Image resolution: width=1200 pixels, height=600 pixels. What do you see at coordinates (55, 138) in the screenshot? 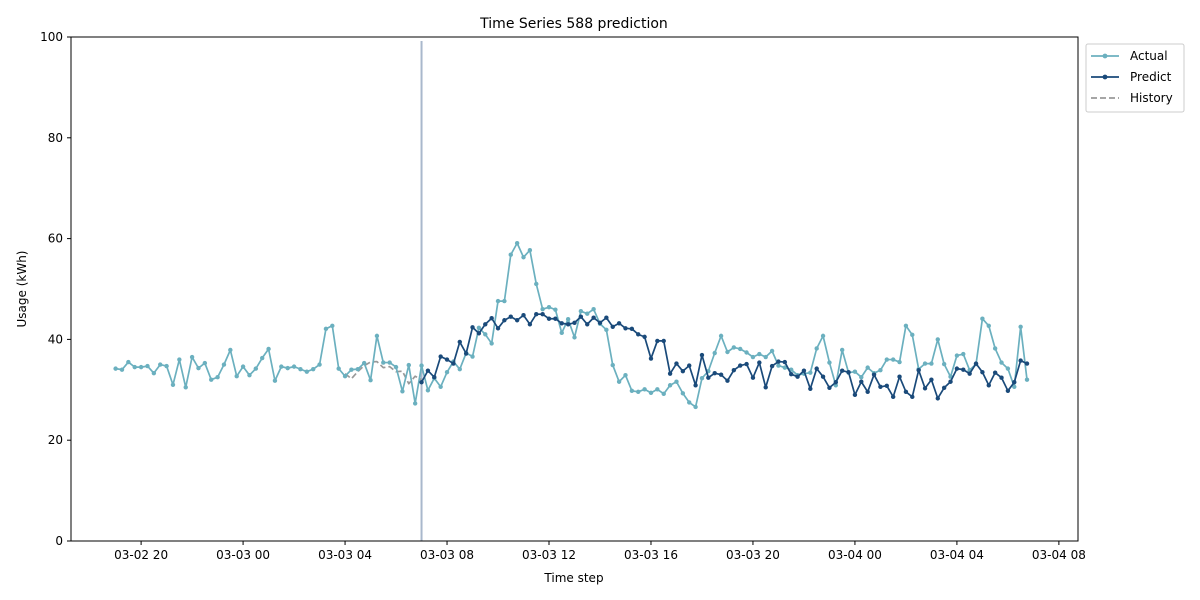
I see `y-tick-label: 80` at bounding box center [55, 138].